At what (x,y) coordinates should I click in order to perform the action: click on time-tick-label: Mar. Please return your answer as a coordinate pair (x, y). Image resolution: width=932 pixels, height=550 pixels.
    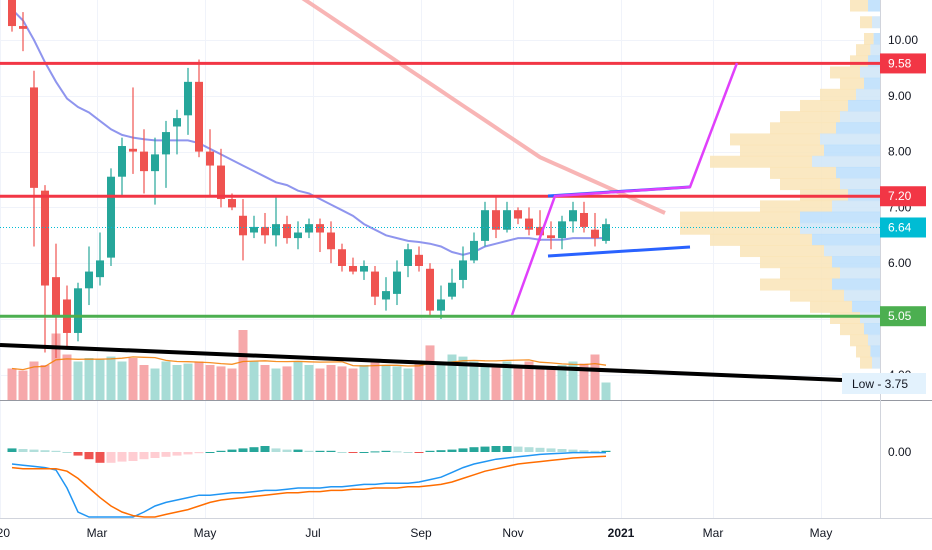
    Looking at the image, I should click on (713, 533).